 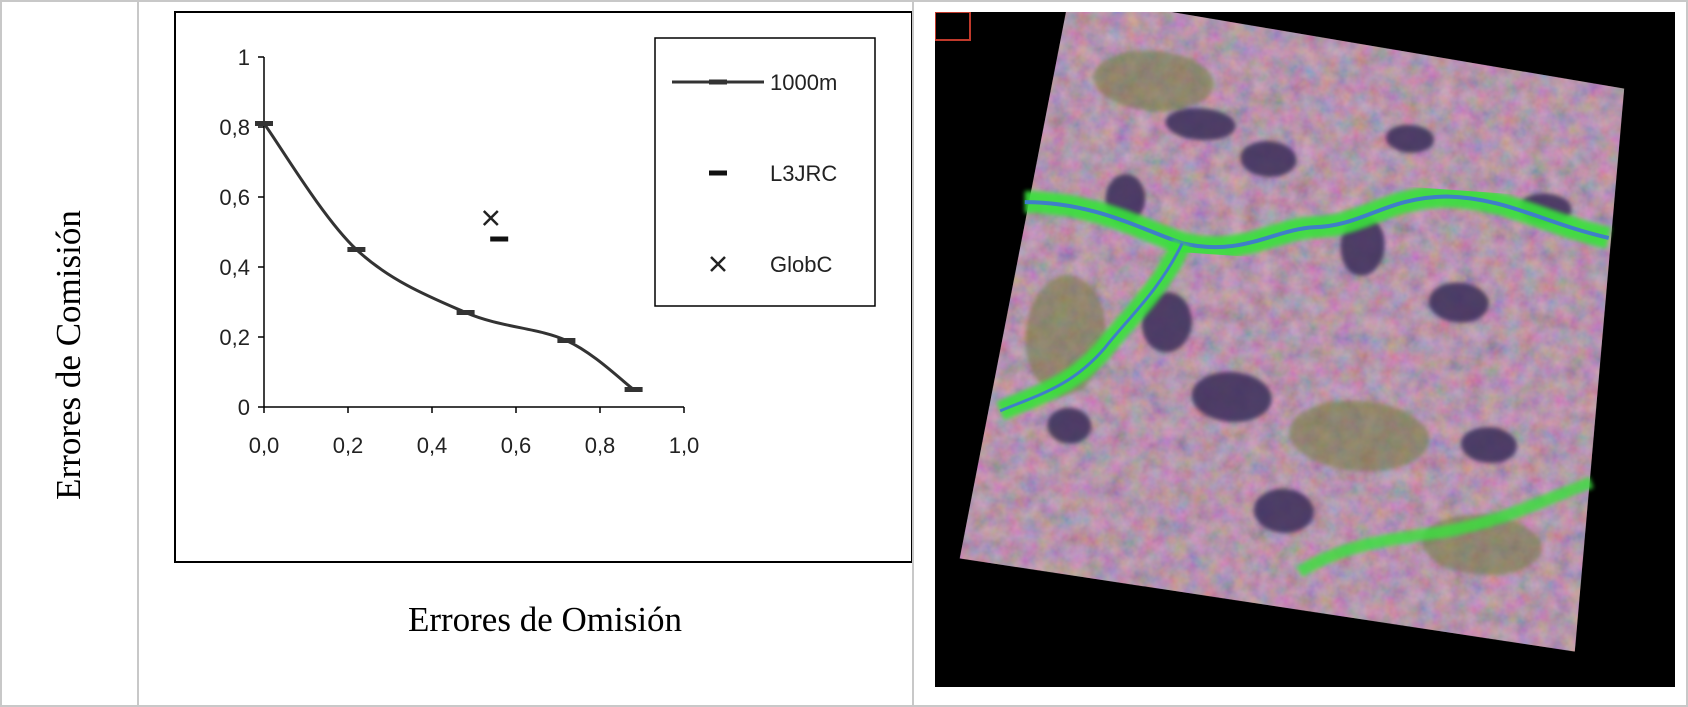 I want to click on legend-marker-globc, so click(x=718, y=264).